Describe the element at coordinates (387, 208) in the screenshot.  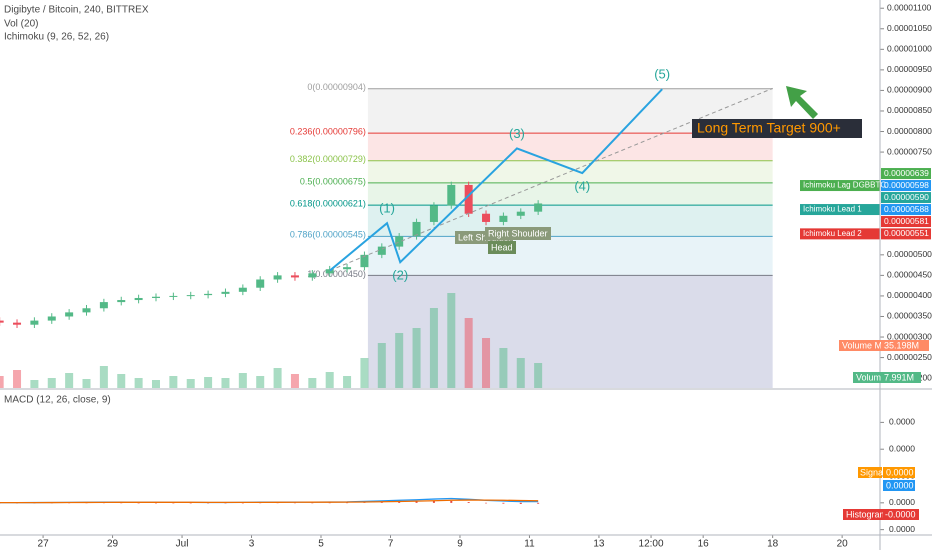
I see `wave-label: (1)` at that location.